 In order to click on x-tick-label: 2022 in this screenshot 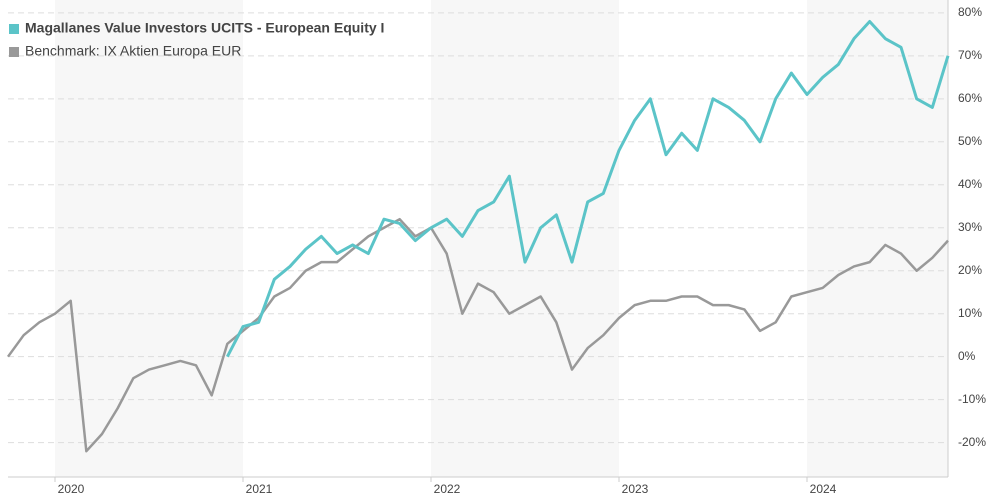, I will do `click(447, 489)`.